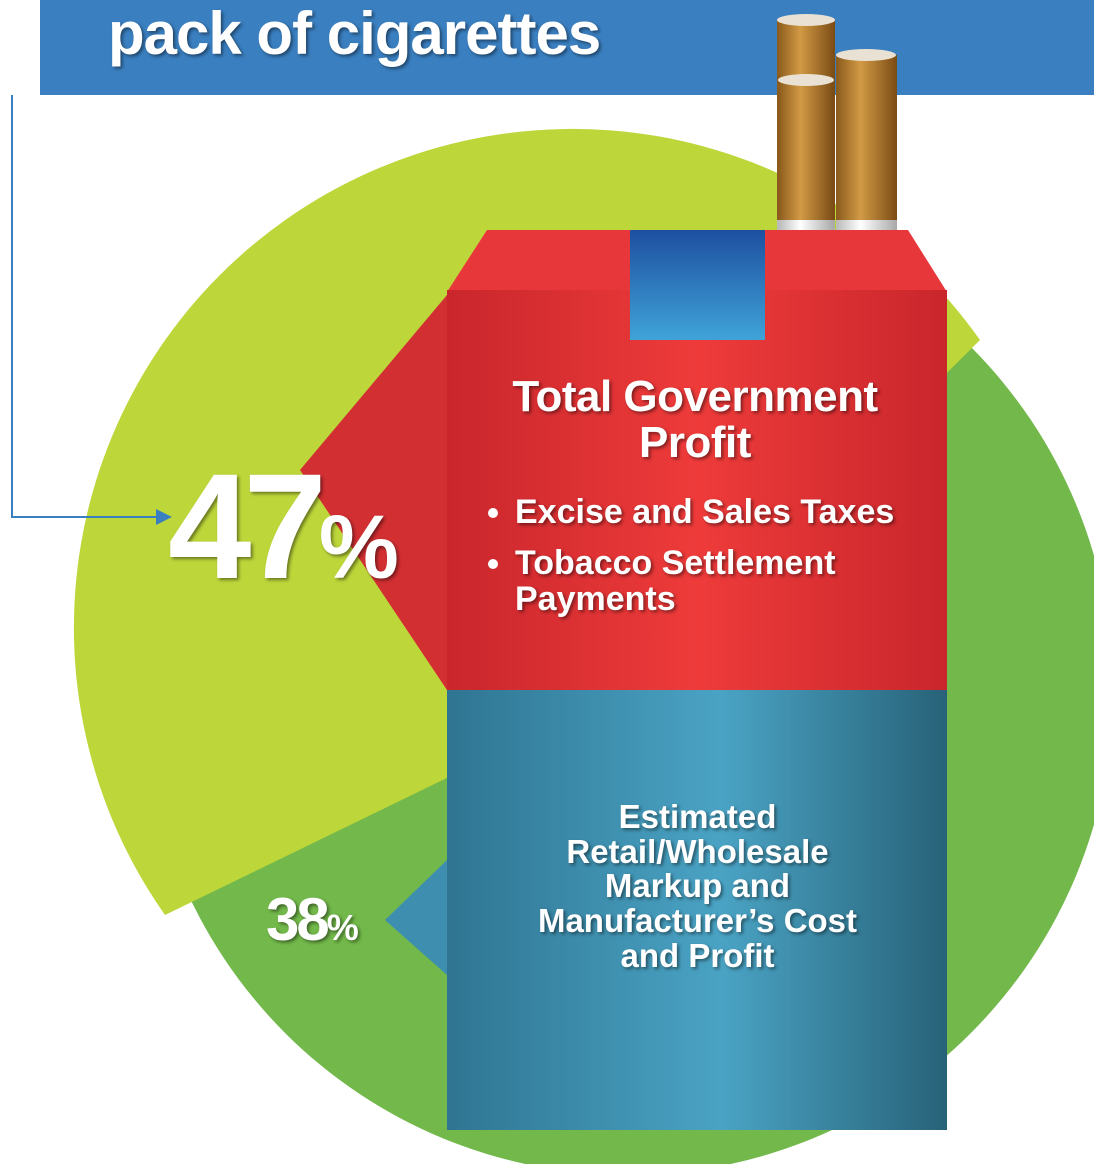 This screenshot has height=1164, width=1094. Describe the element at coordinates (247, 526) in the screenshot. I see `percent-number: 47` at that location.